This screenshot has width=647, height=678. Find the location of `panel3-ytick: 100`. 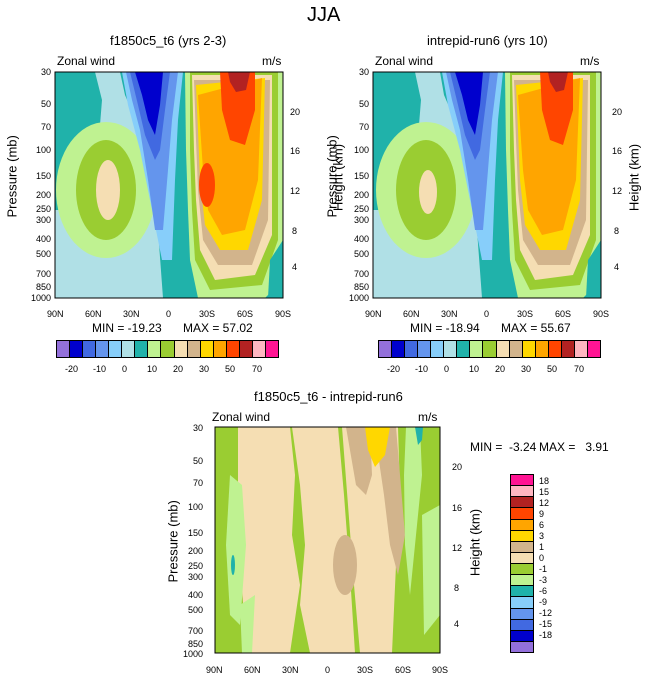

panel3-ytick: 100 is located at coordinates (195, 507).